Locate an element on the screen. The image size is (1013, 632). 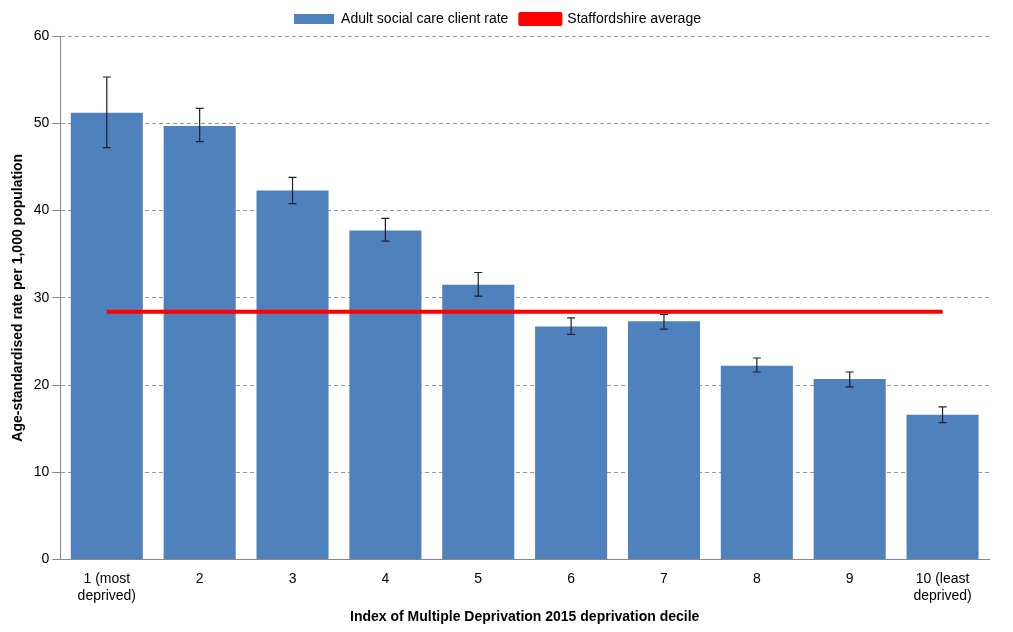
legend-label: Adult social care client rate is located at coordinates (425, 17).